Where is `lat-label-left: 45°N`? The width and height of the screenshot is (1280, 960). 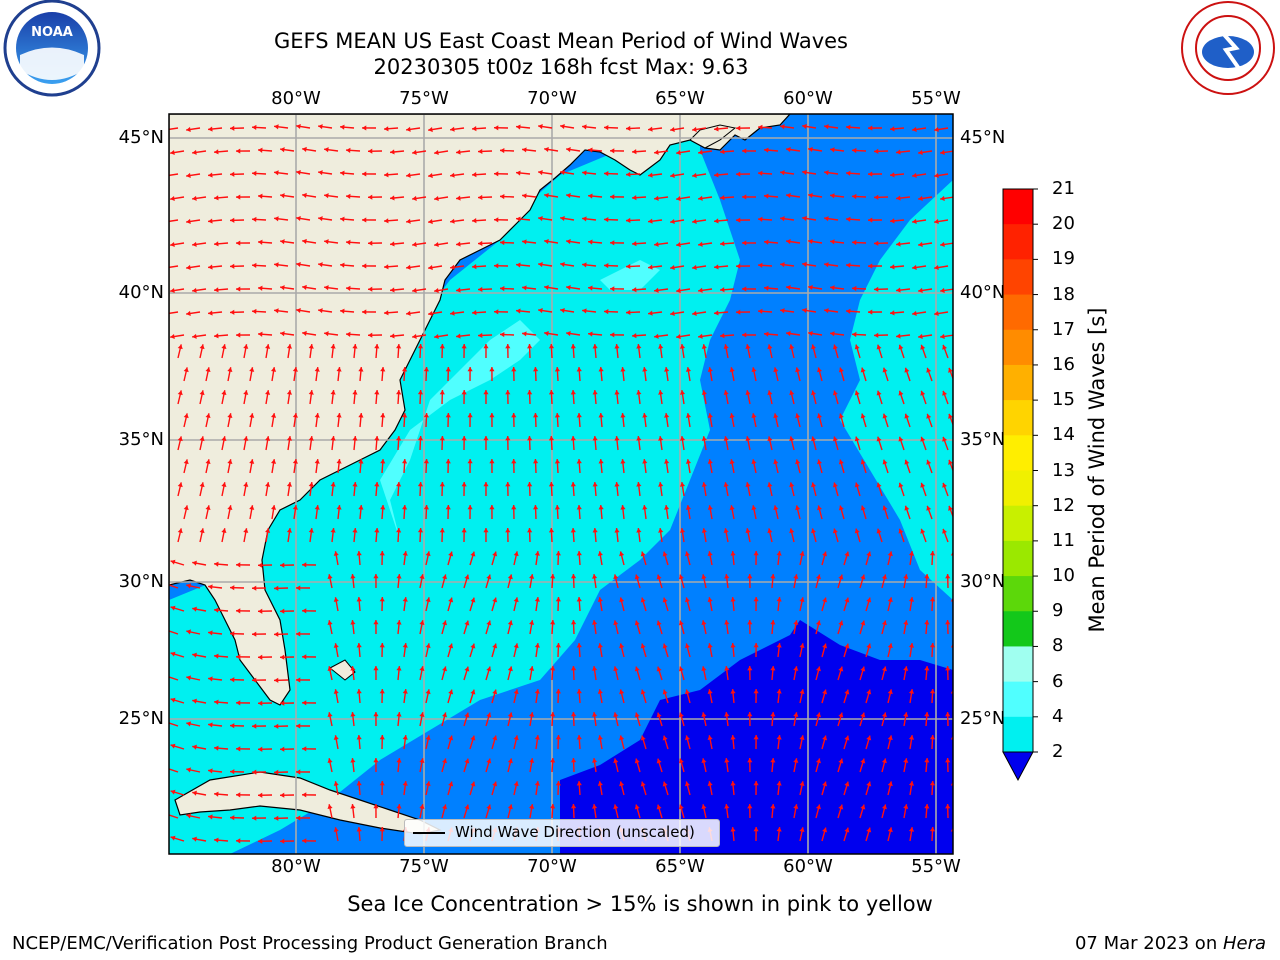
lat-label-left: 45°N is located at coordinates (141, 137).